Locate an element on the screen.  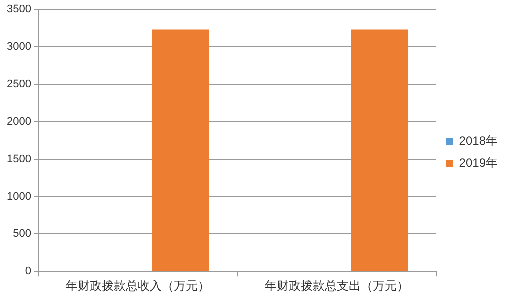
y-tick-label: 0 is located at coordinates (28, 272).